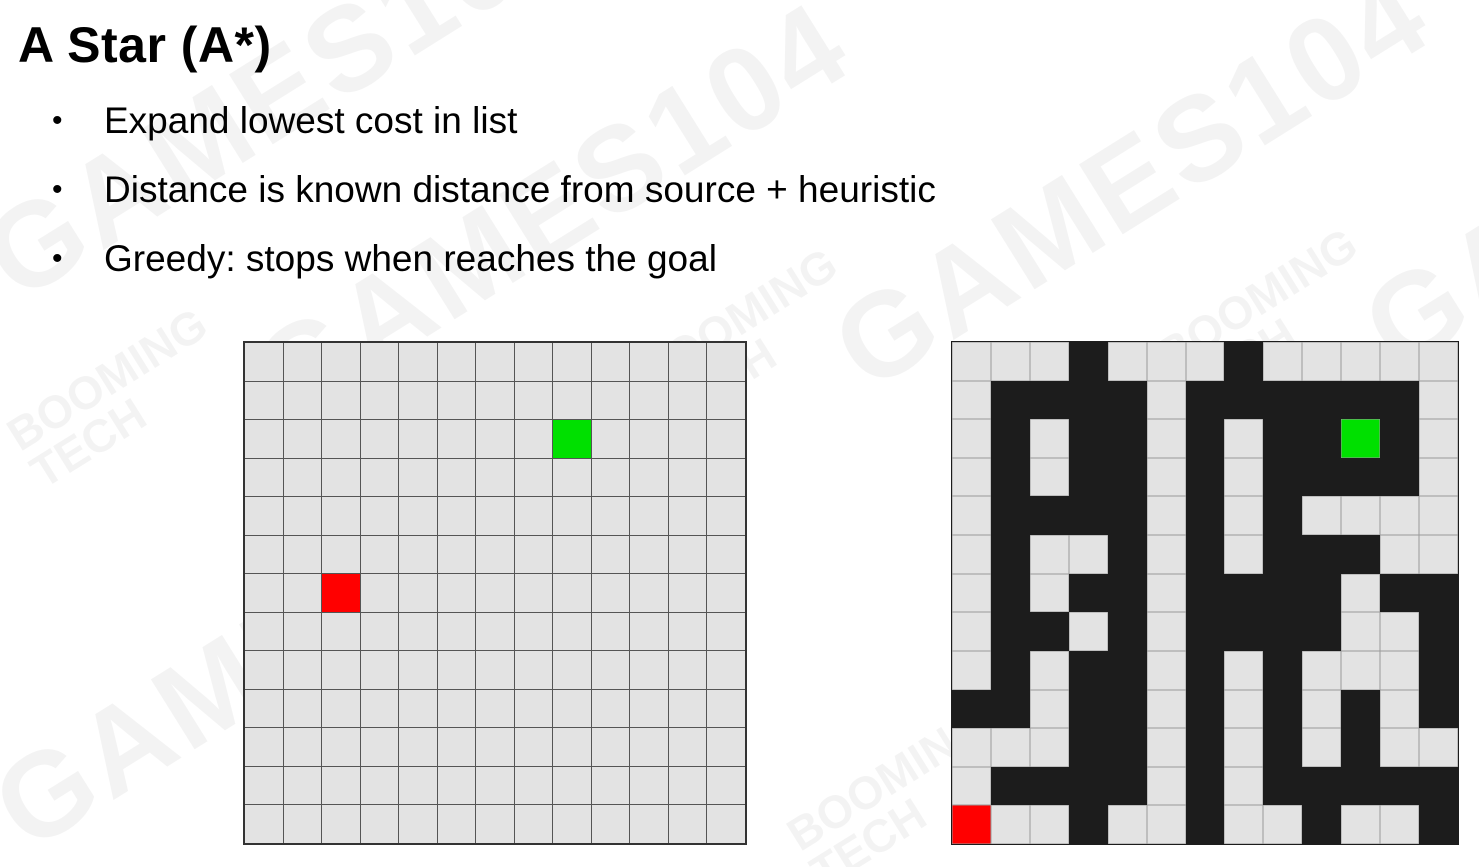 The height and width of the screenshot is (867, 1479). What do you see at coordinates (145, 45) in the screenshot?
I see `slide-title: A Star (A*)` at bounding box center [145, 45].